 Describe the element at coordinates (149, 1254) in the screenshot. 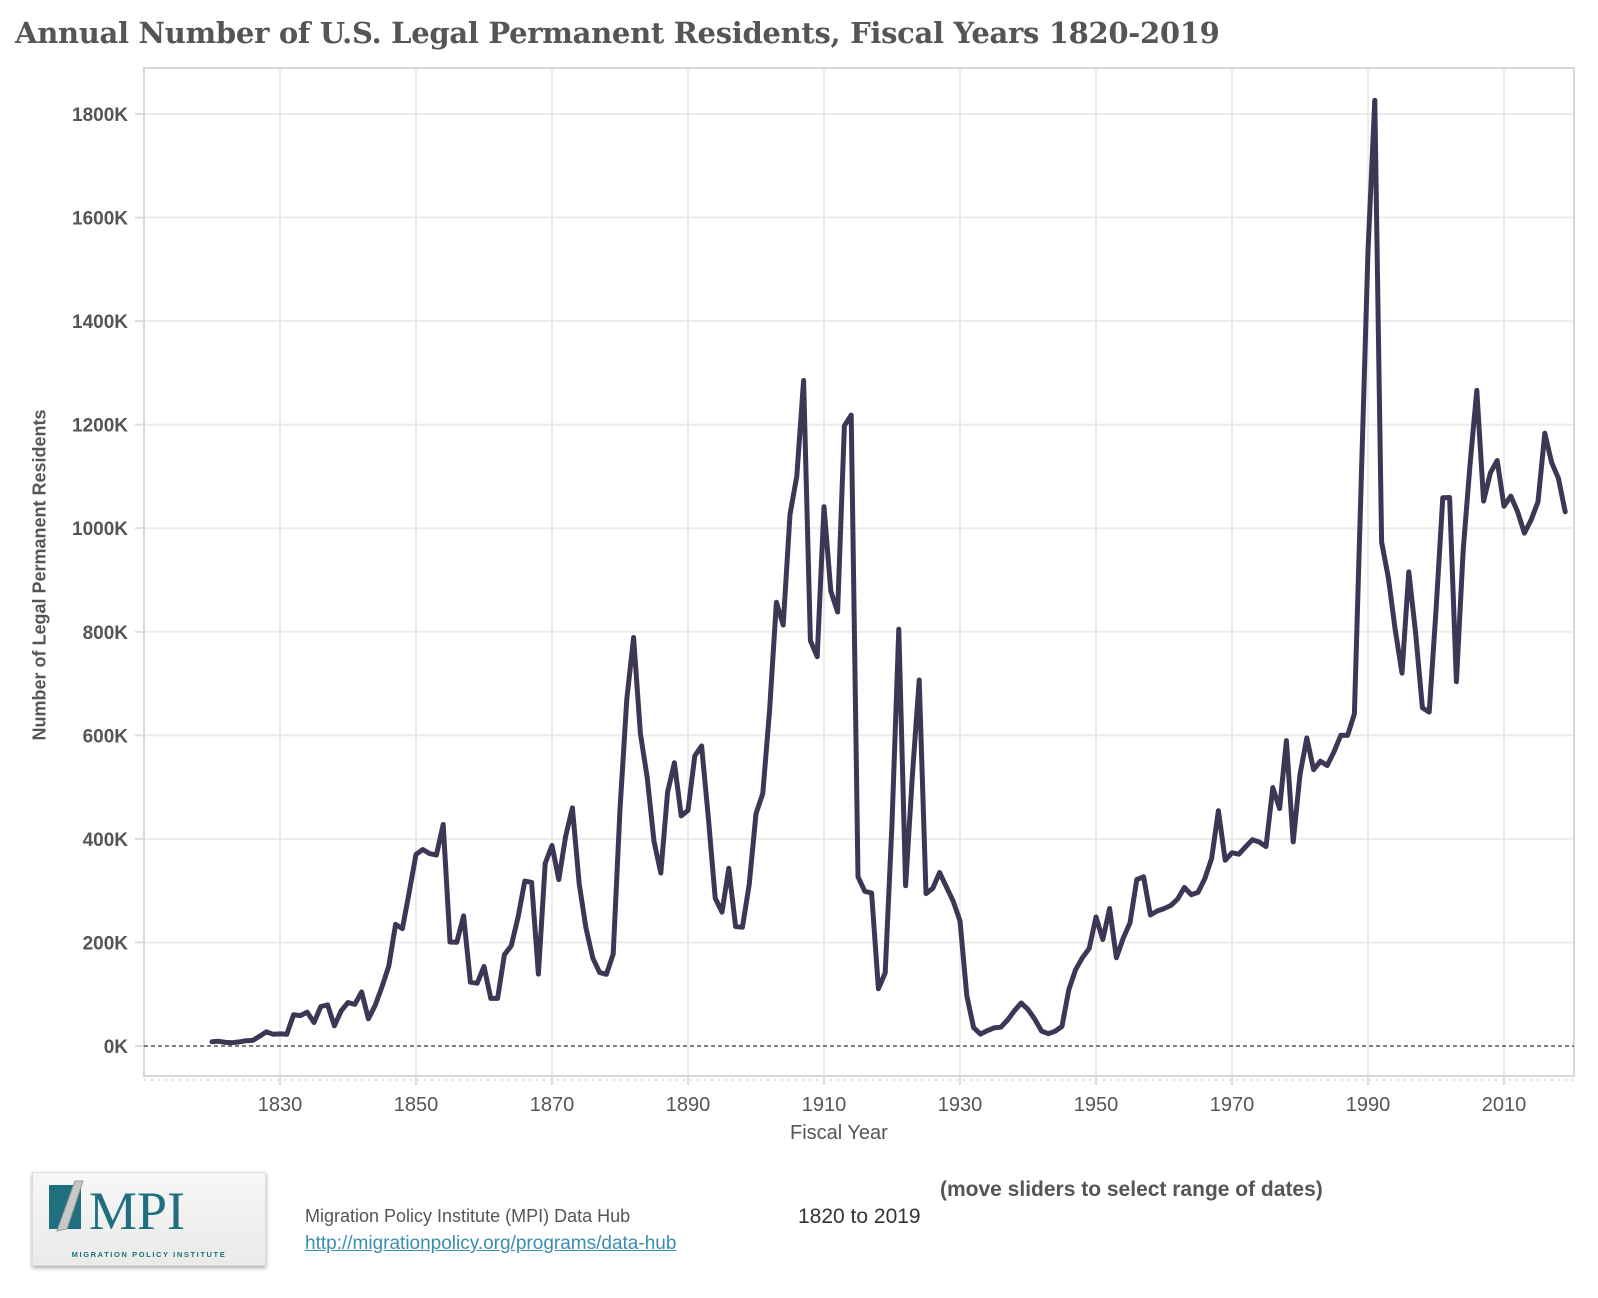

I see `logo-subtext: MIGRATION POLICY INSTITUTE` at that location.